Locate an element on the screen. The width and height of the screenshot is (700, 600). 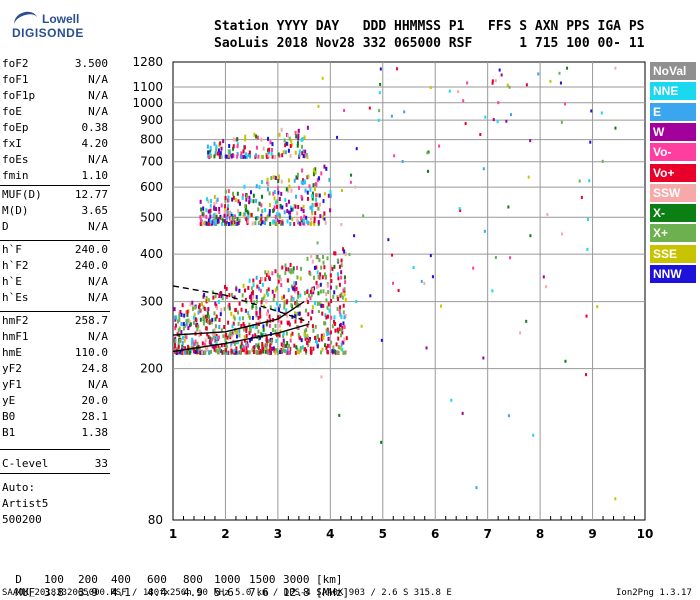
y-tick-label: 80 is located at coordinates (155, 520).